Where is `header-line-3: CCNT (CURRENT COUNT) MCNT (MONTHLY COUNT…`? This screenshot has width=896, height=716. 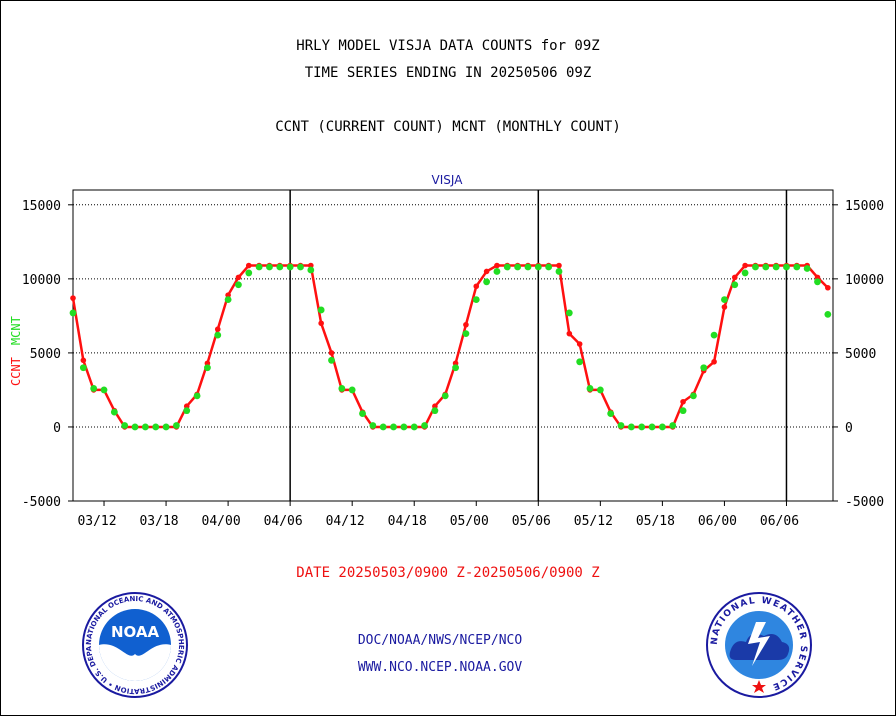
header-line-3: CCNT (CURRENT COUNT) MCNT (MONTHLY COUNT… is located at coordinates (448, 127).